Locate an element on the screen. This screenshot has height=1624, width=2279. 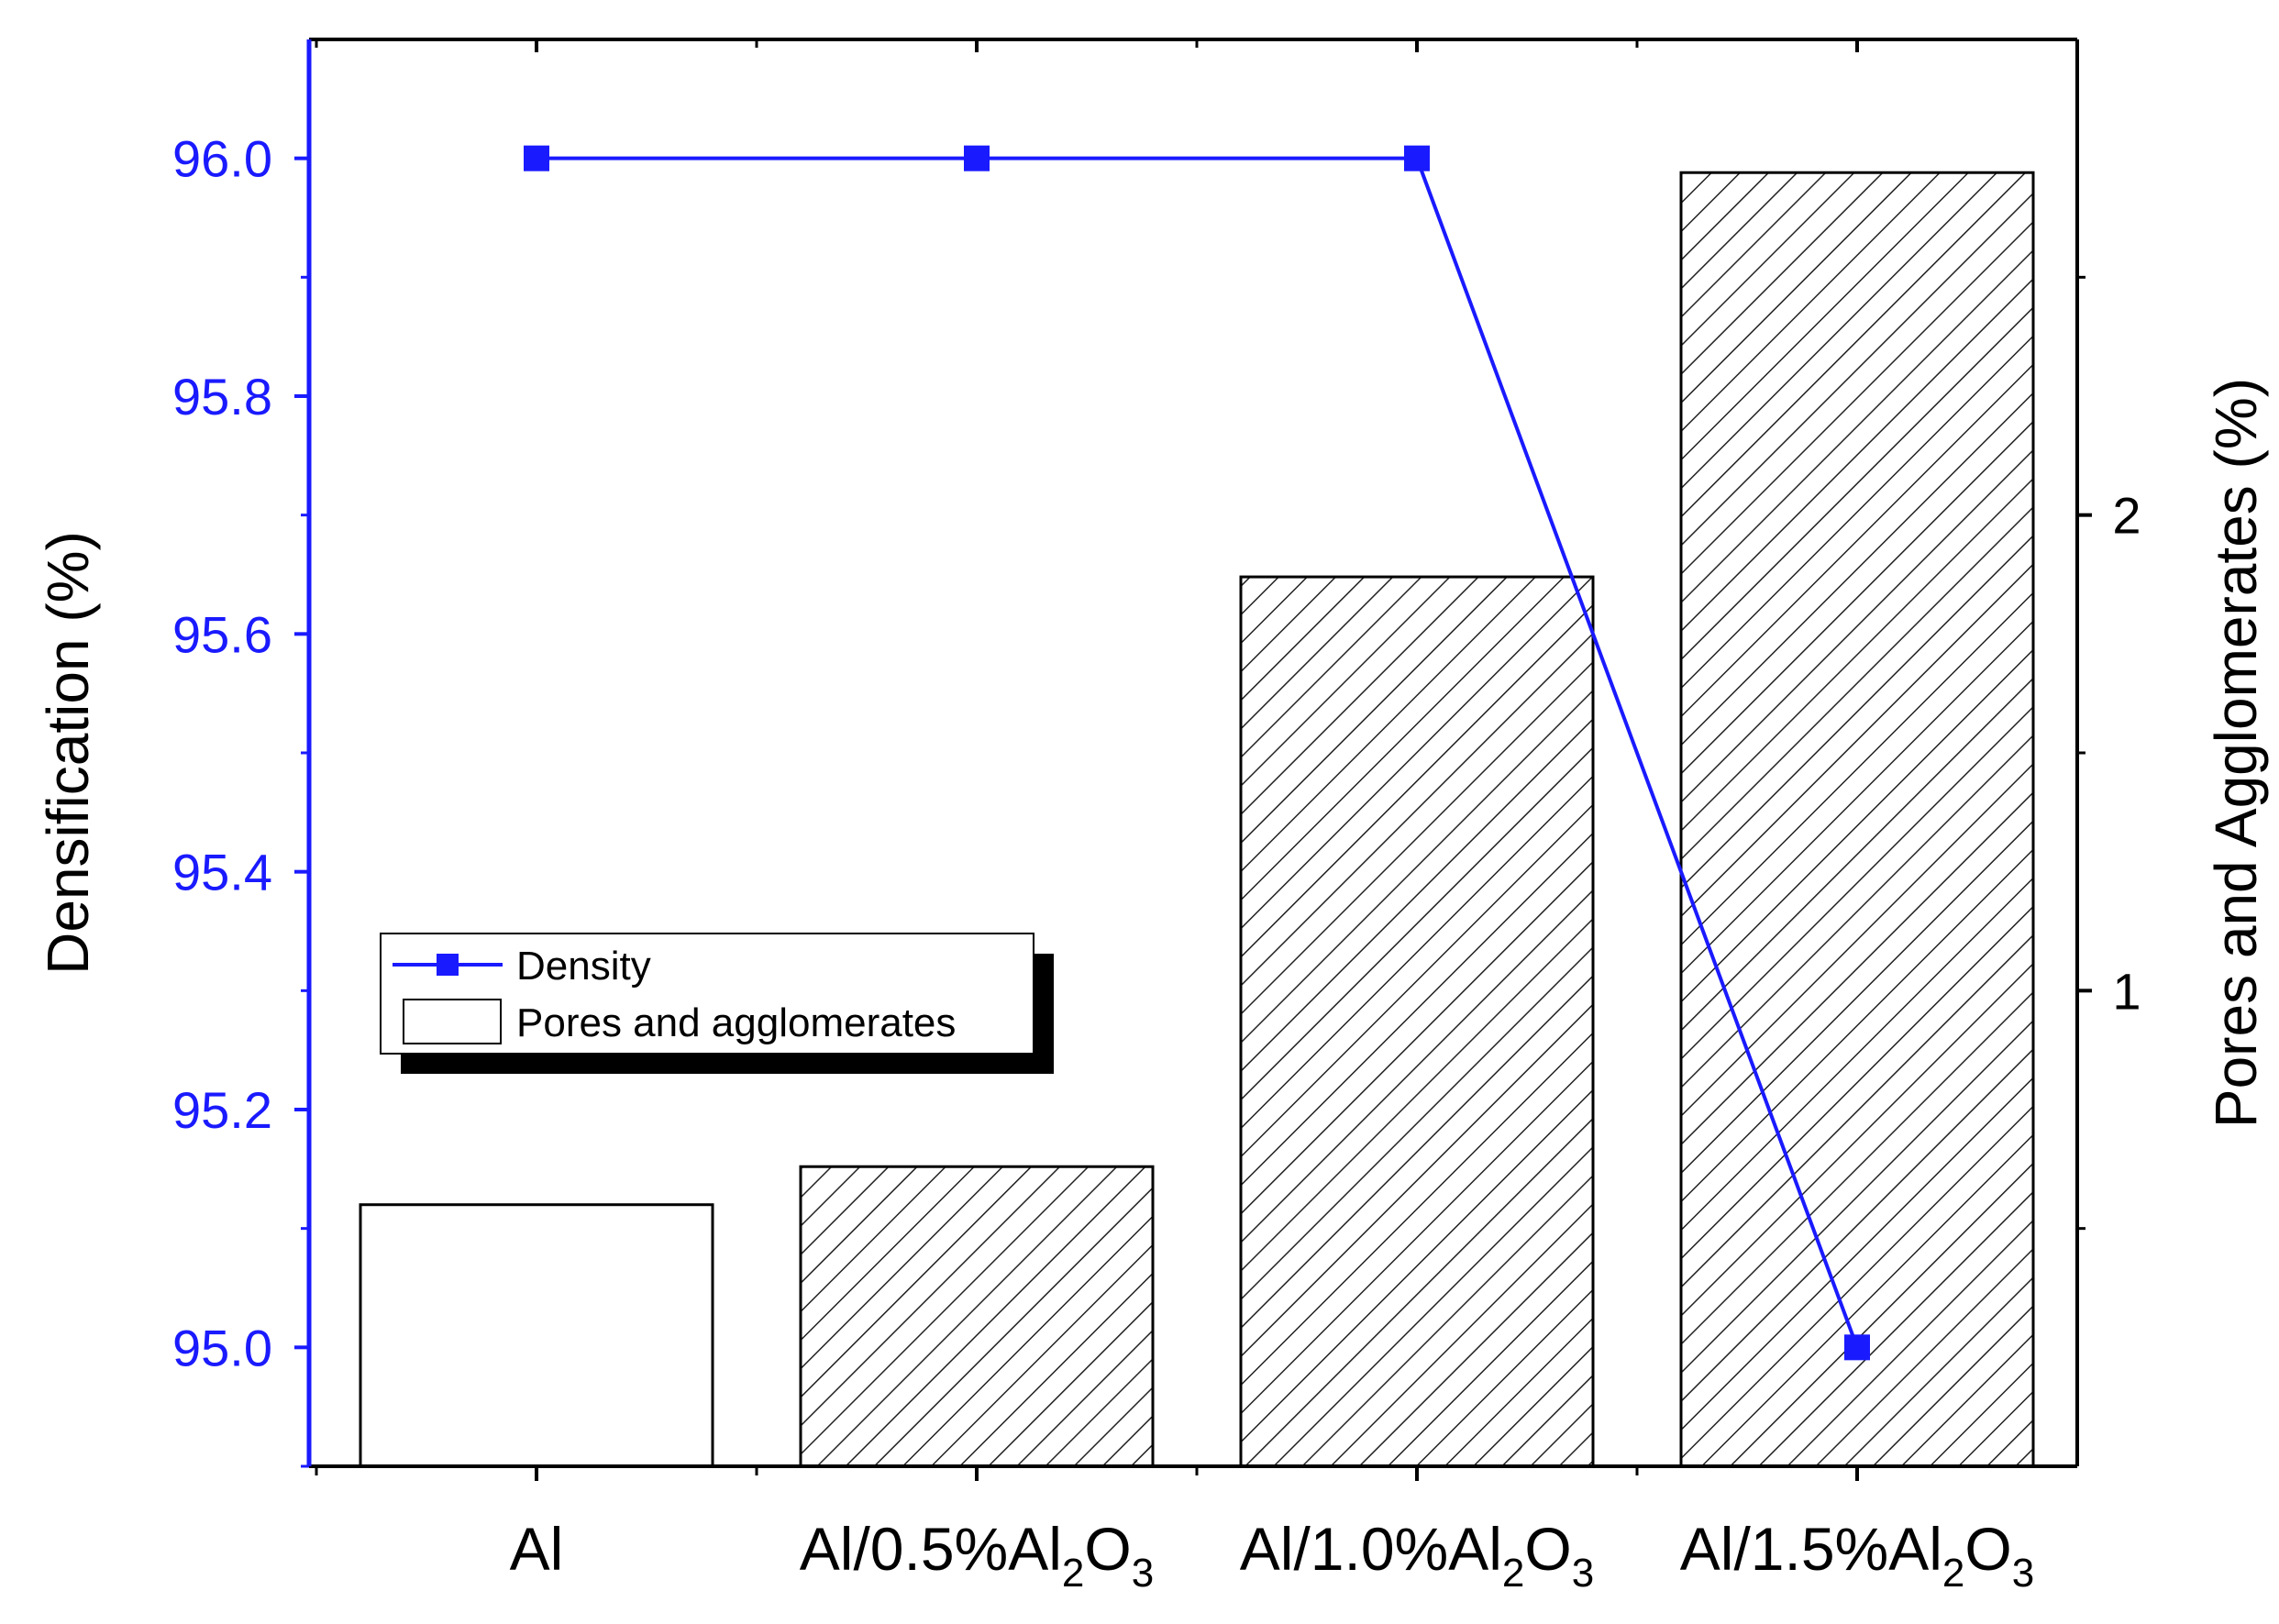
legend-density-marker is located at coordinates (448, 965).